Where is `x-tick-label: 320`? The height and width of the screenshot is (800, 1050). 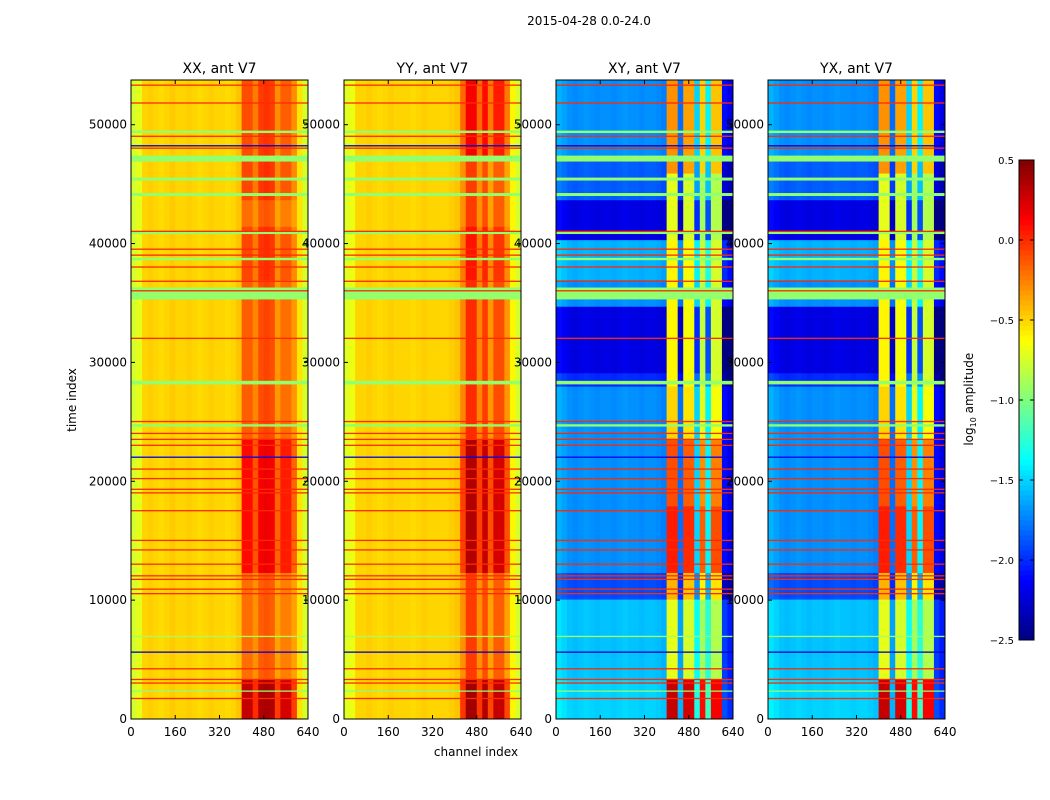
x-tick-label: 320 is located at coordinates (432, 732).